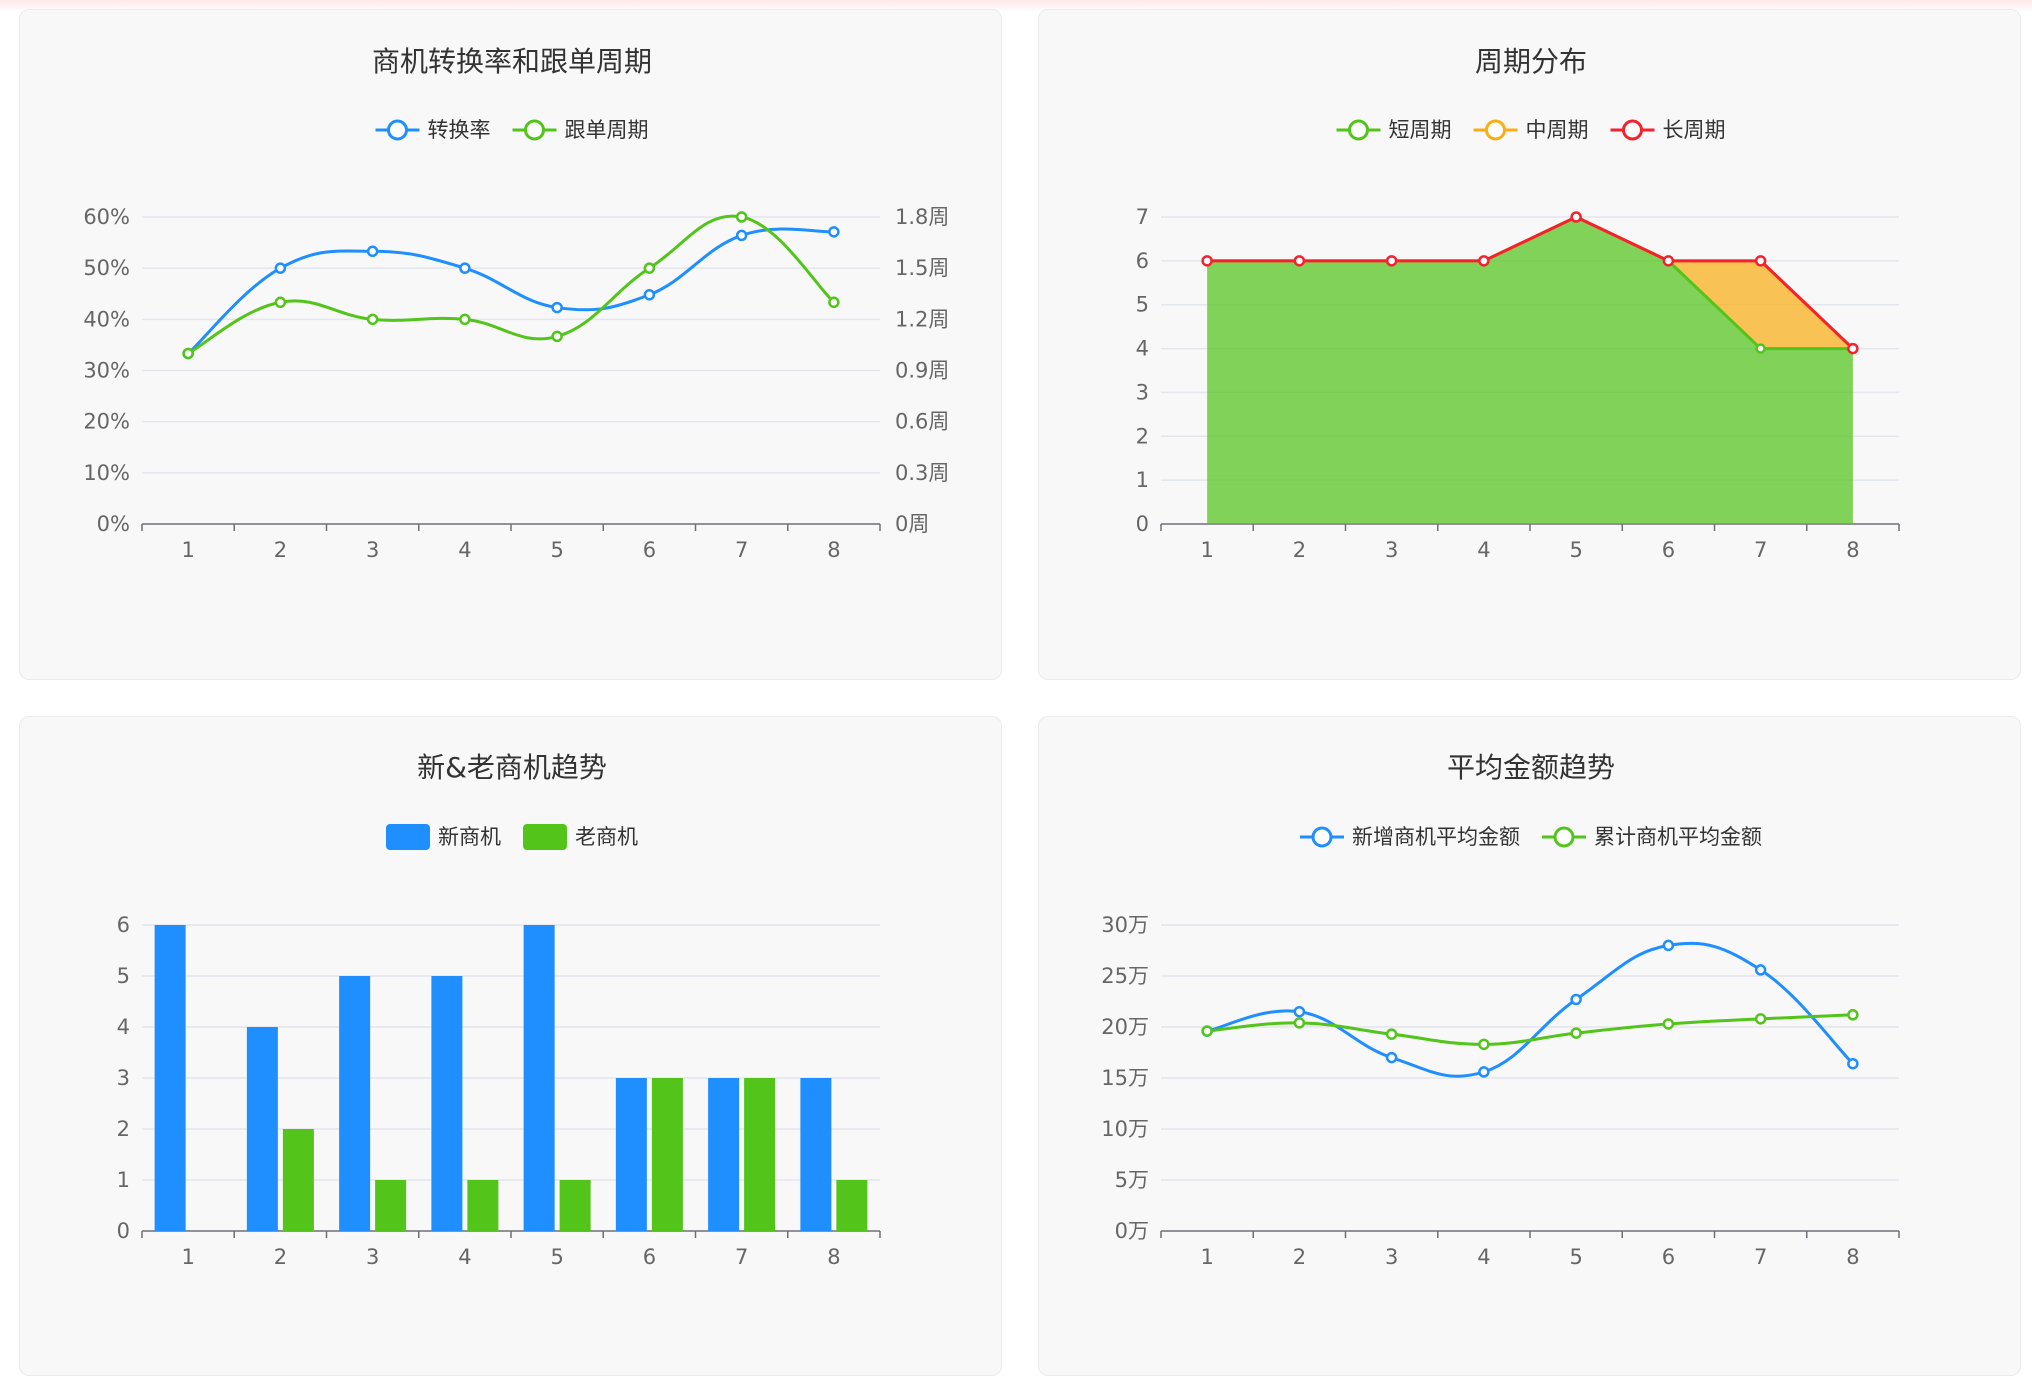  Describe the element at coordinates (1125, 925) in the screenshot. I see `y-tick-label: 30万` at that location.